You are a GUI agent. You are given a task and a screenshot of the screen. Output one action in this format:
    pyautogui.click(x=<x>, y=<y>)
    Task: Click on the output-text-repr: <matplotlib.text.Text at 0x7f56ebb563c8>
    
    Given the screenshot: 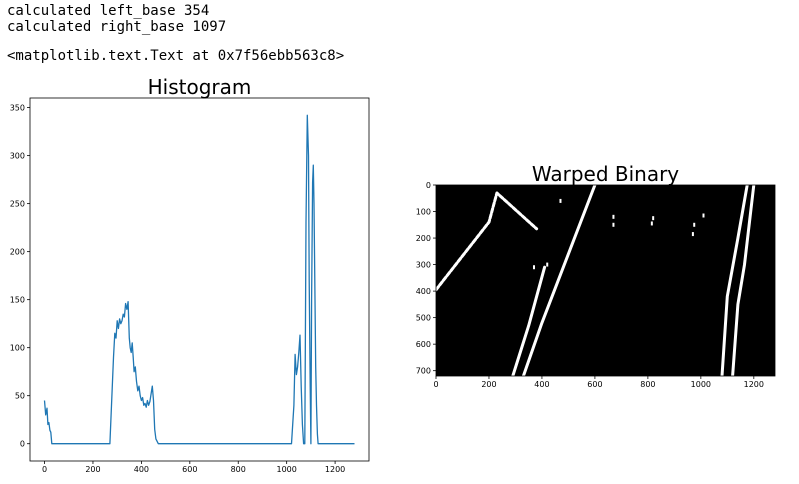 What is the action you would take?
    pyautogui.click(x=176, y=56)
    